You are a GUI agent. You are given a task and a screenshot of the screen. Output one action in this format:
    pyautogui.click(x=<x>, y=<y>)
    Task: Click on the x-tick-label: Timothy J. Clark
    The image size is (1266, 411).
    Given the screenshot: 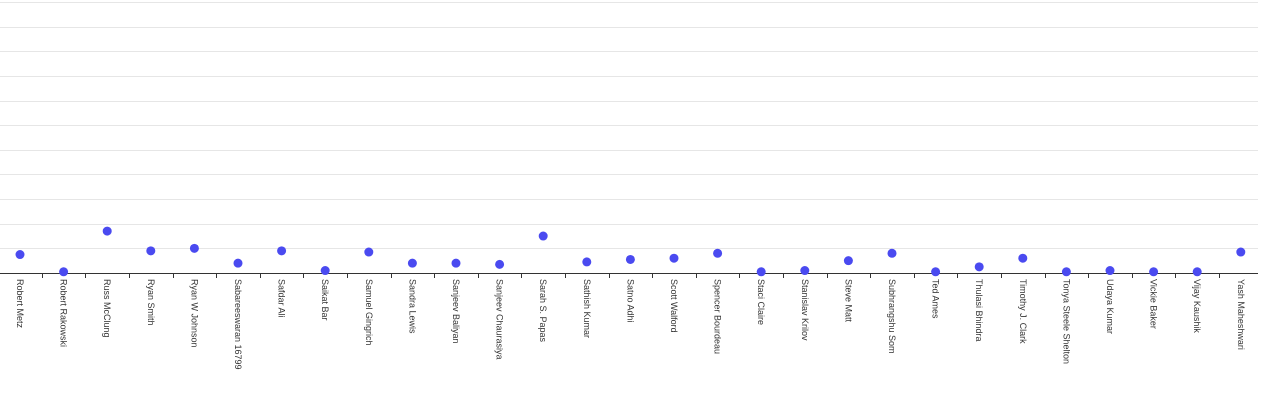 What is the action you would take?
    pyautogui.click(x=1023, y=311)
    